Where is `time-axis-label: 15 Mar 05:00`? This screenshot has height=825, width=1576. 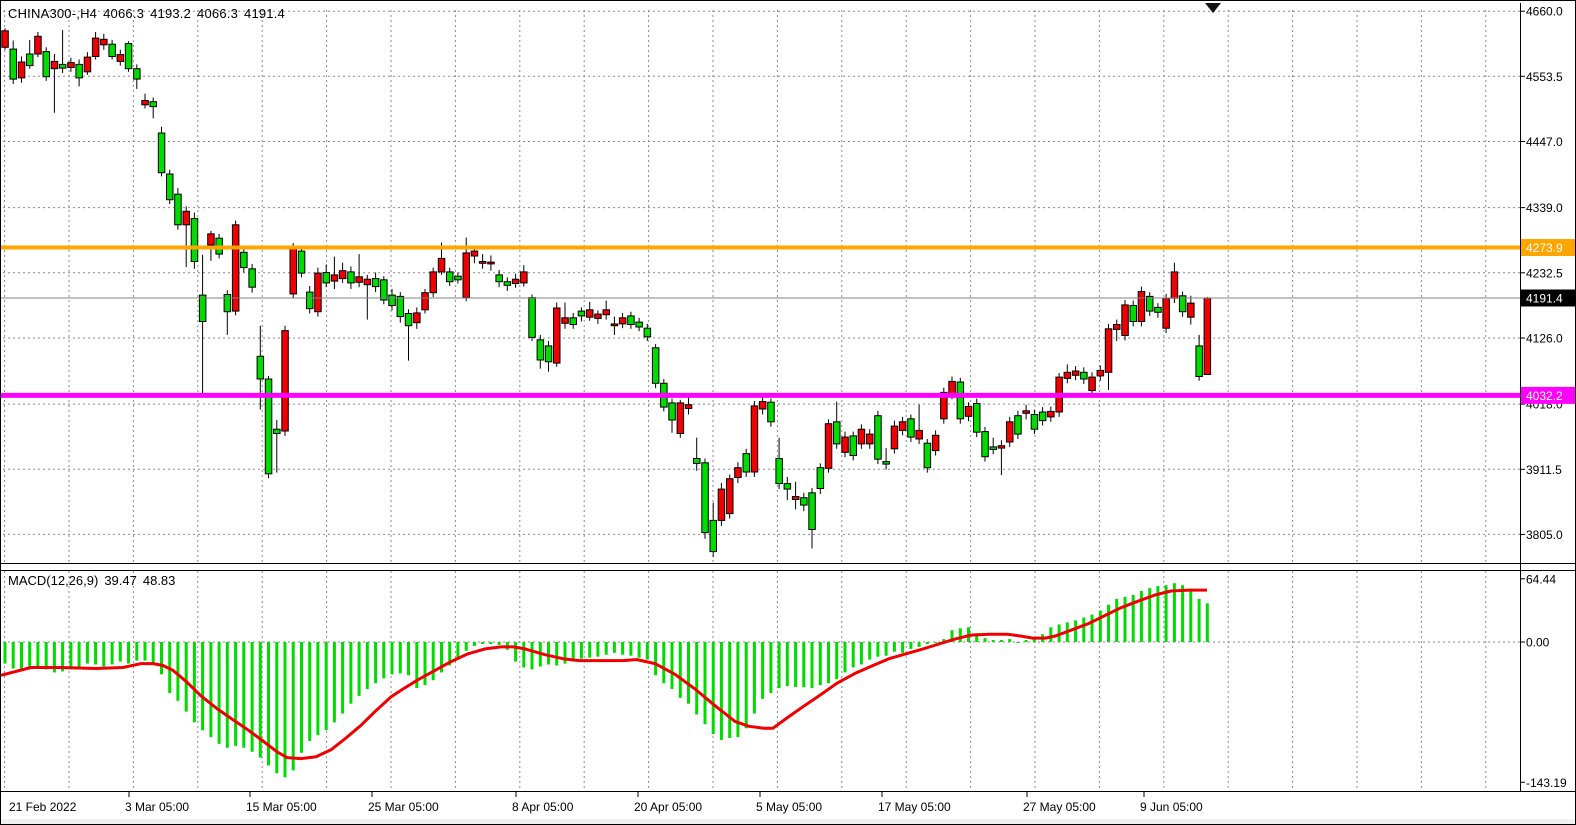
time-axis-label: 15 Mar 05:00 is located at coordinates (281, 807).